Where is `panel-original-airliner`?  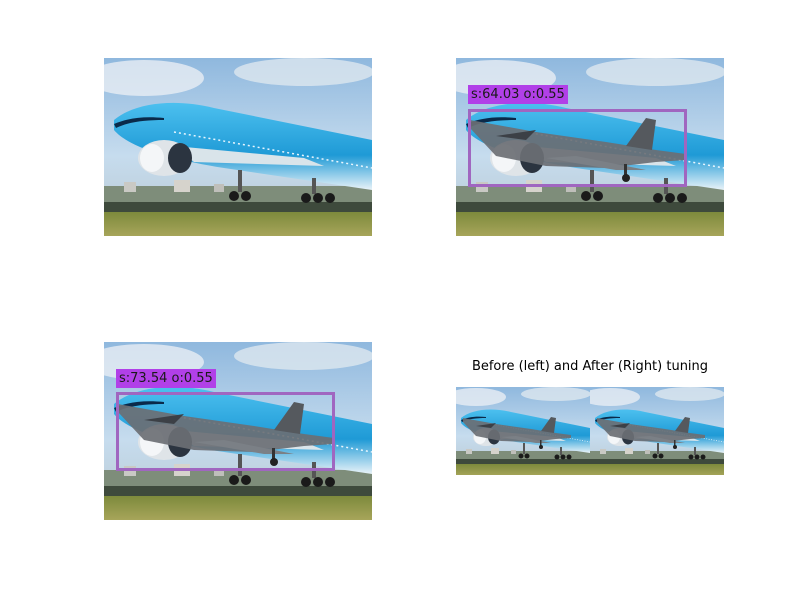
panel-original-airliner is located at coordinates (238, 147).